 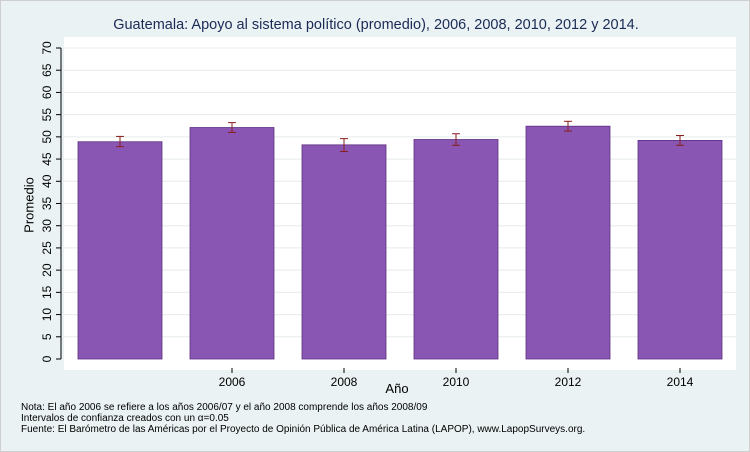 What do you see at coordinates (47, 358) in the screenshot?
I see `y-tick-label: 0` at bounding box center [47, 358].